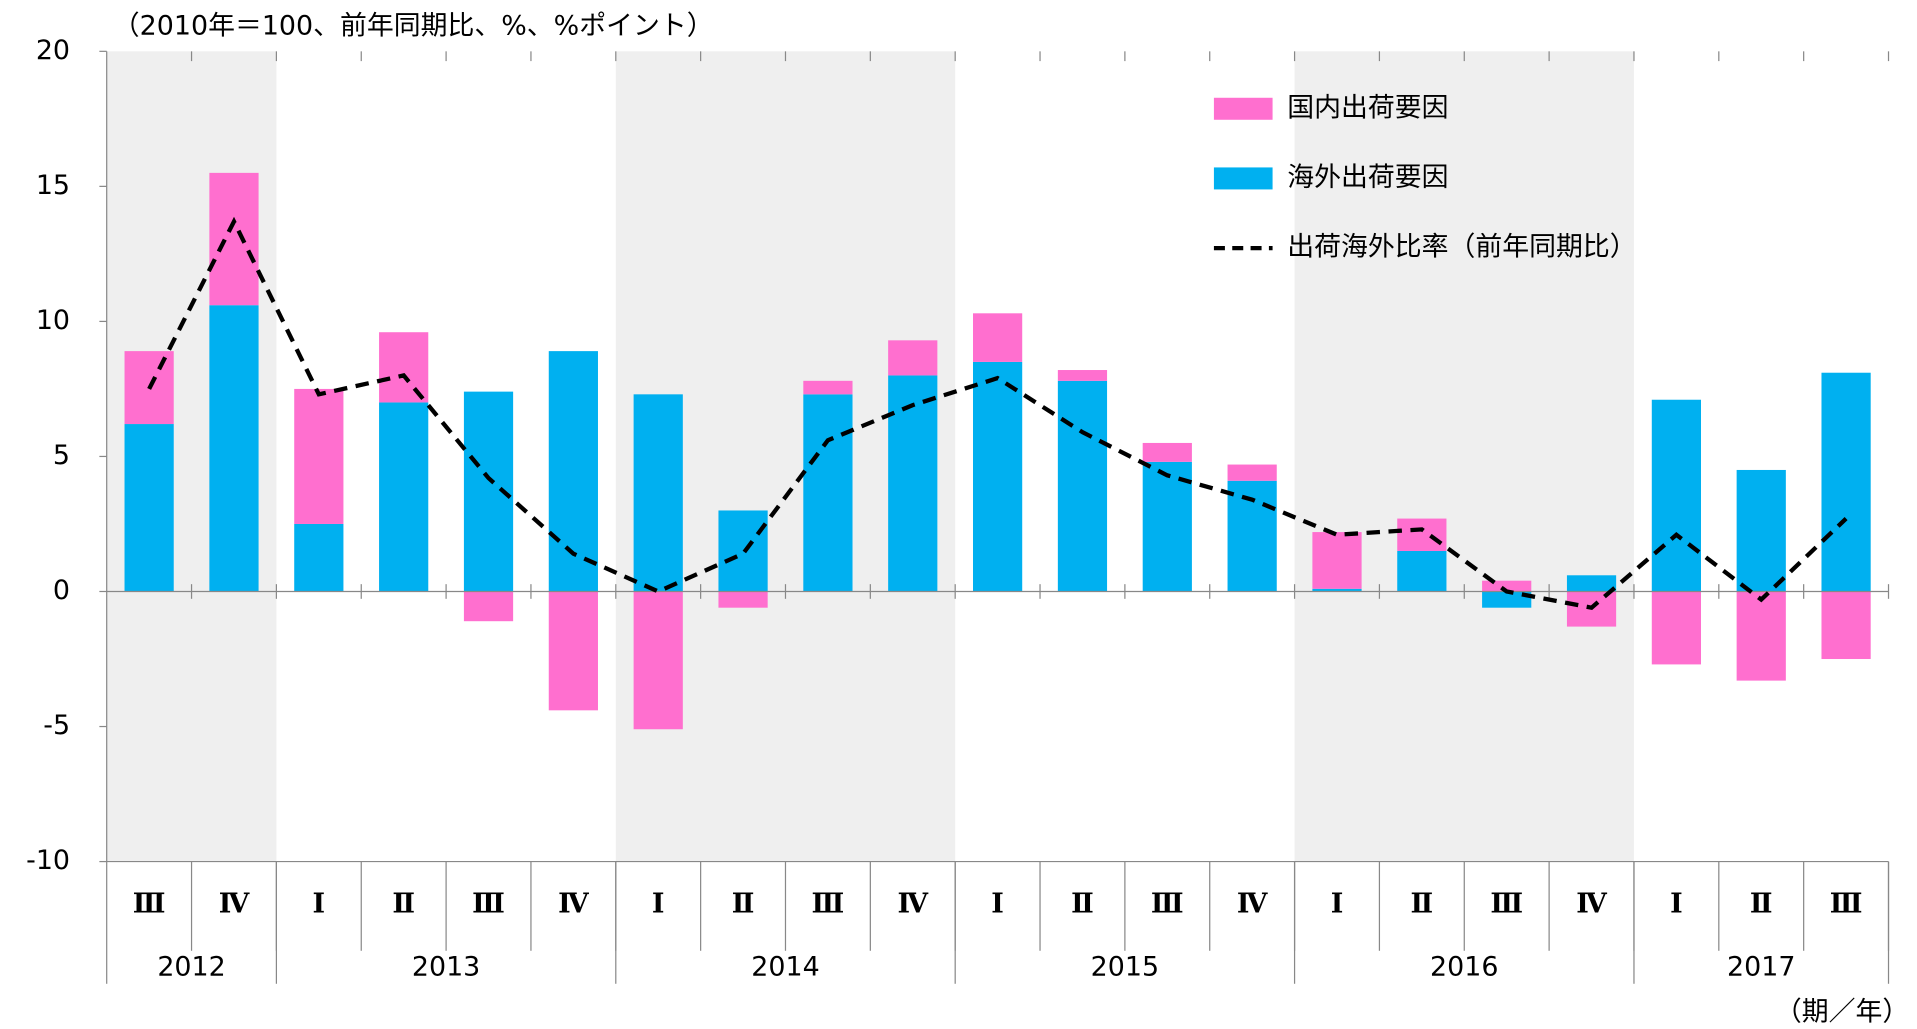 This screenshot has width=1917, height=1029. Describe the element at coordinates (1761, 966) in the screenshot. I see `year-label: 2017` at that location.